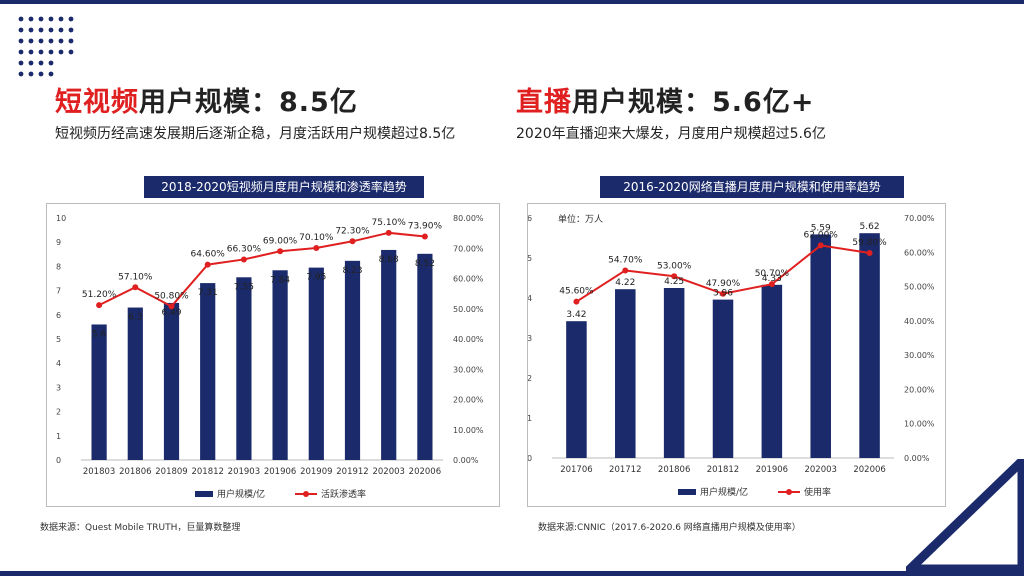 Image resolution: width=1024 pixels, height=576 pixels. I want to click on y-right-tick-label: 20.00%, so click(468, 400).